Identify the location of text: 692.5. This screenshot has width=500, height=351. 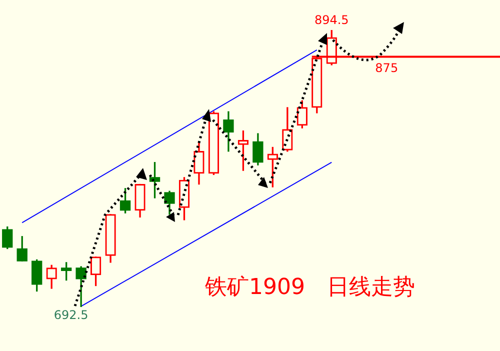
(71, 315).